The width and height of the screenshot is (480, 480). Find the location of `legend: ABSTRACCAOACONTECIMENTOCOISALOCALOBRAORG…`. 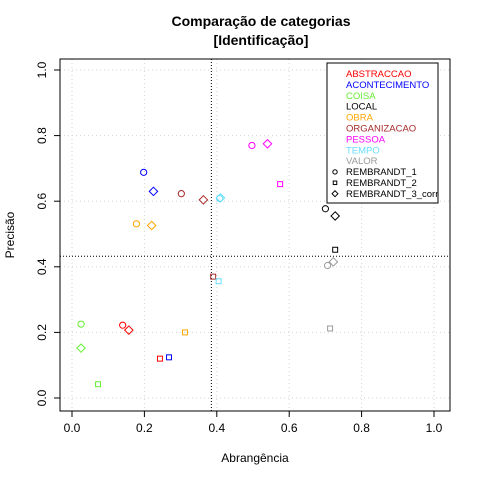

legend: ABSTRACCAOACONTECIMENTOCOISALOCALOBRAORG… is located at coordinates (382, 133).